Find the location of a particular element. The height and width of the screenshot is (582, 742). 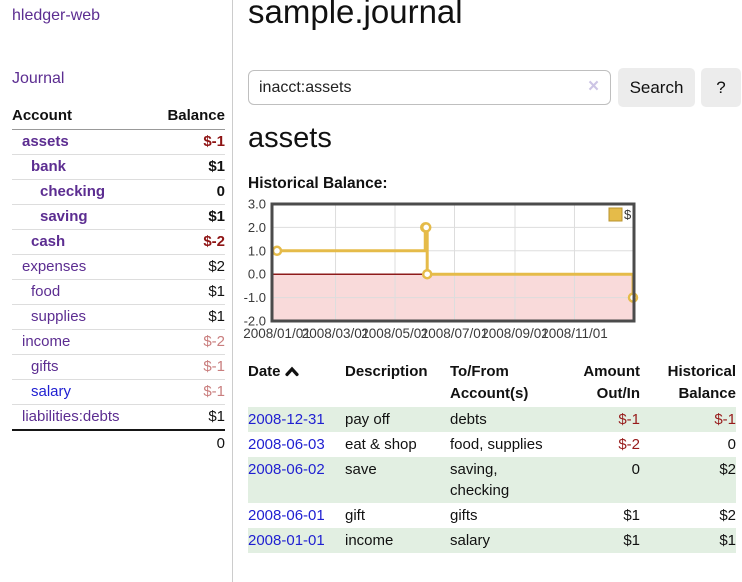

sidebar-account-row: supplies $1 is located at coordinates (118, 317).